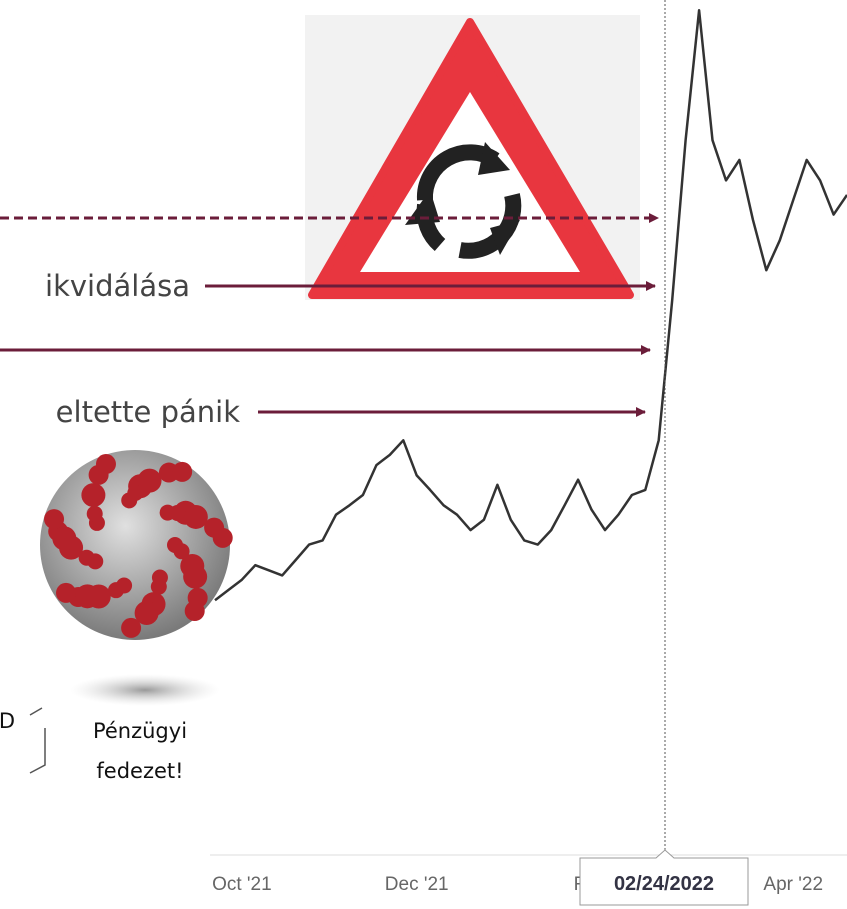 The width and height of the screenshot is (847, 909). Describe the element at coordinates (472, 157) in the screenshot. I see `warning-sign` at that location.